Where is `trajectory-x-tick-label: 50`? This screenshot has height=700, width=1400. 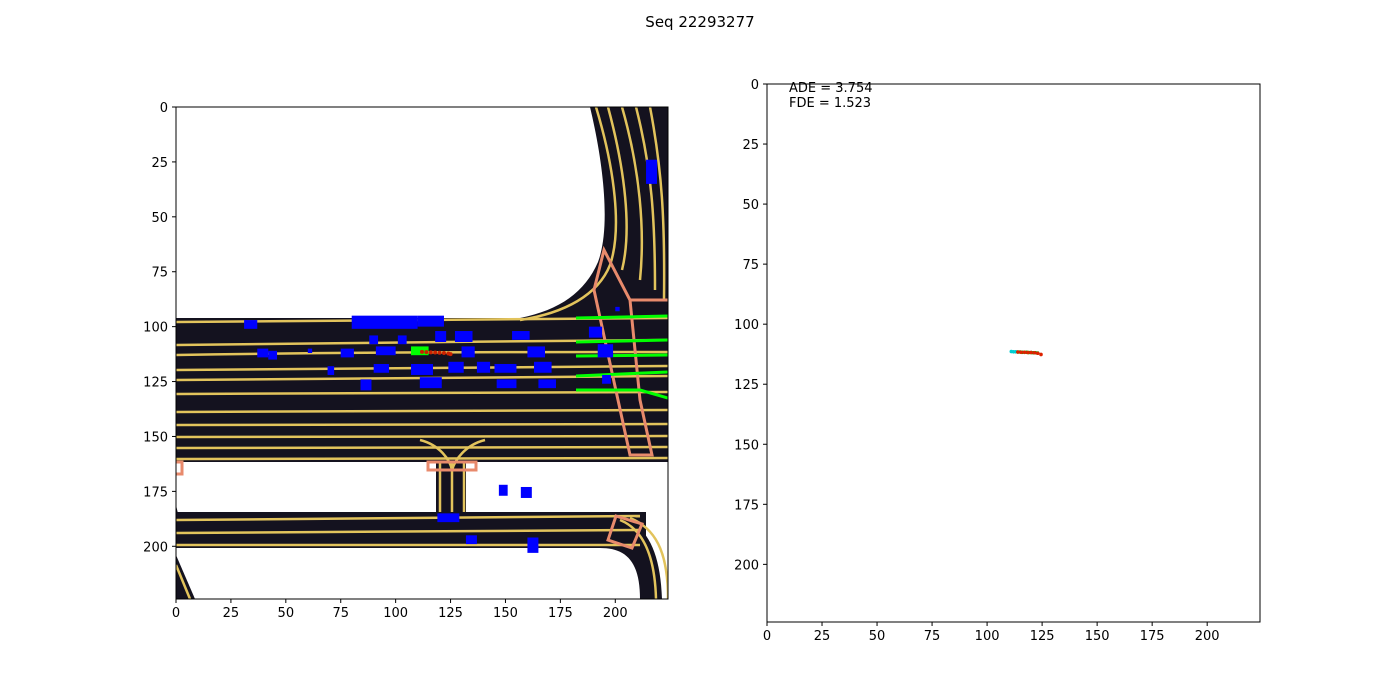 trajectory-x-tick-label: 50 is located at coordinates (877, 636).